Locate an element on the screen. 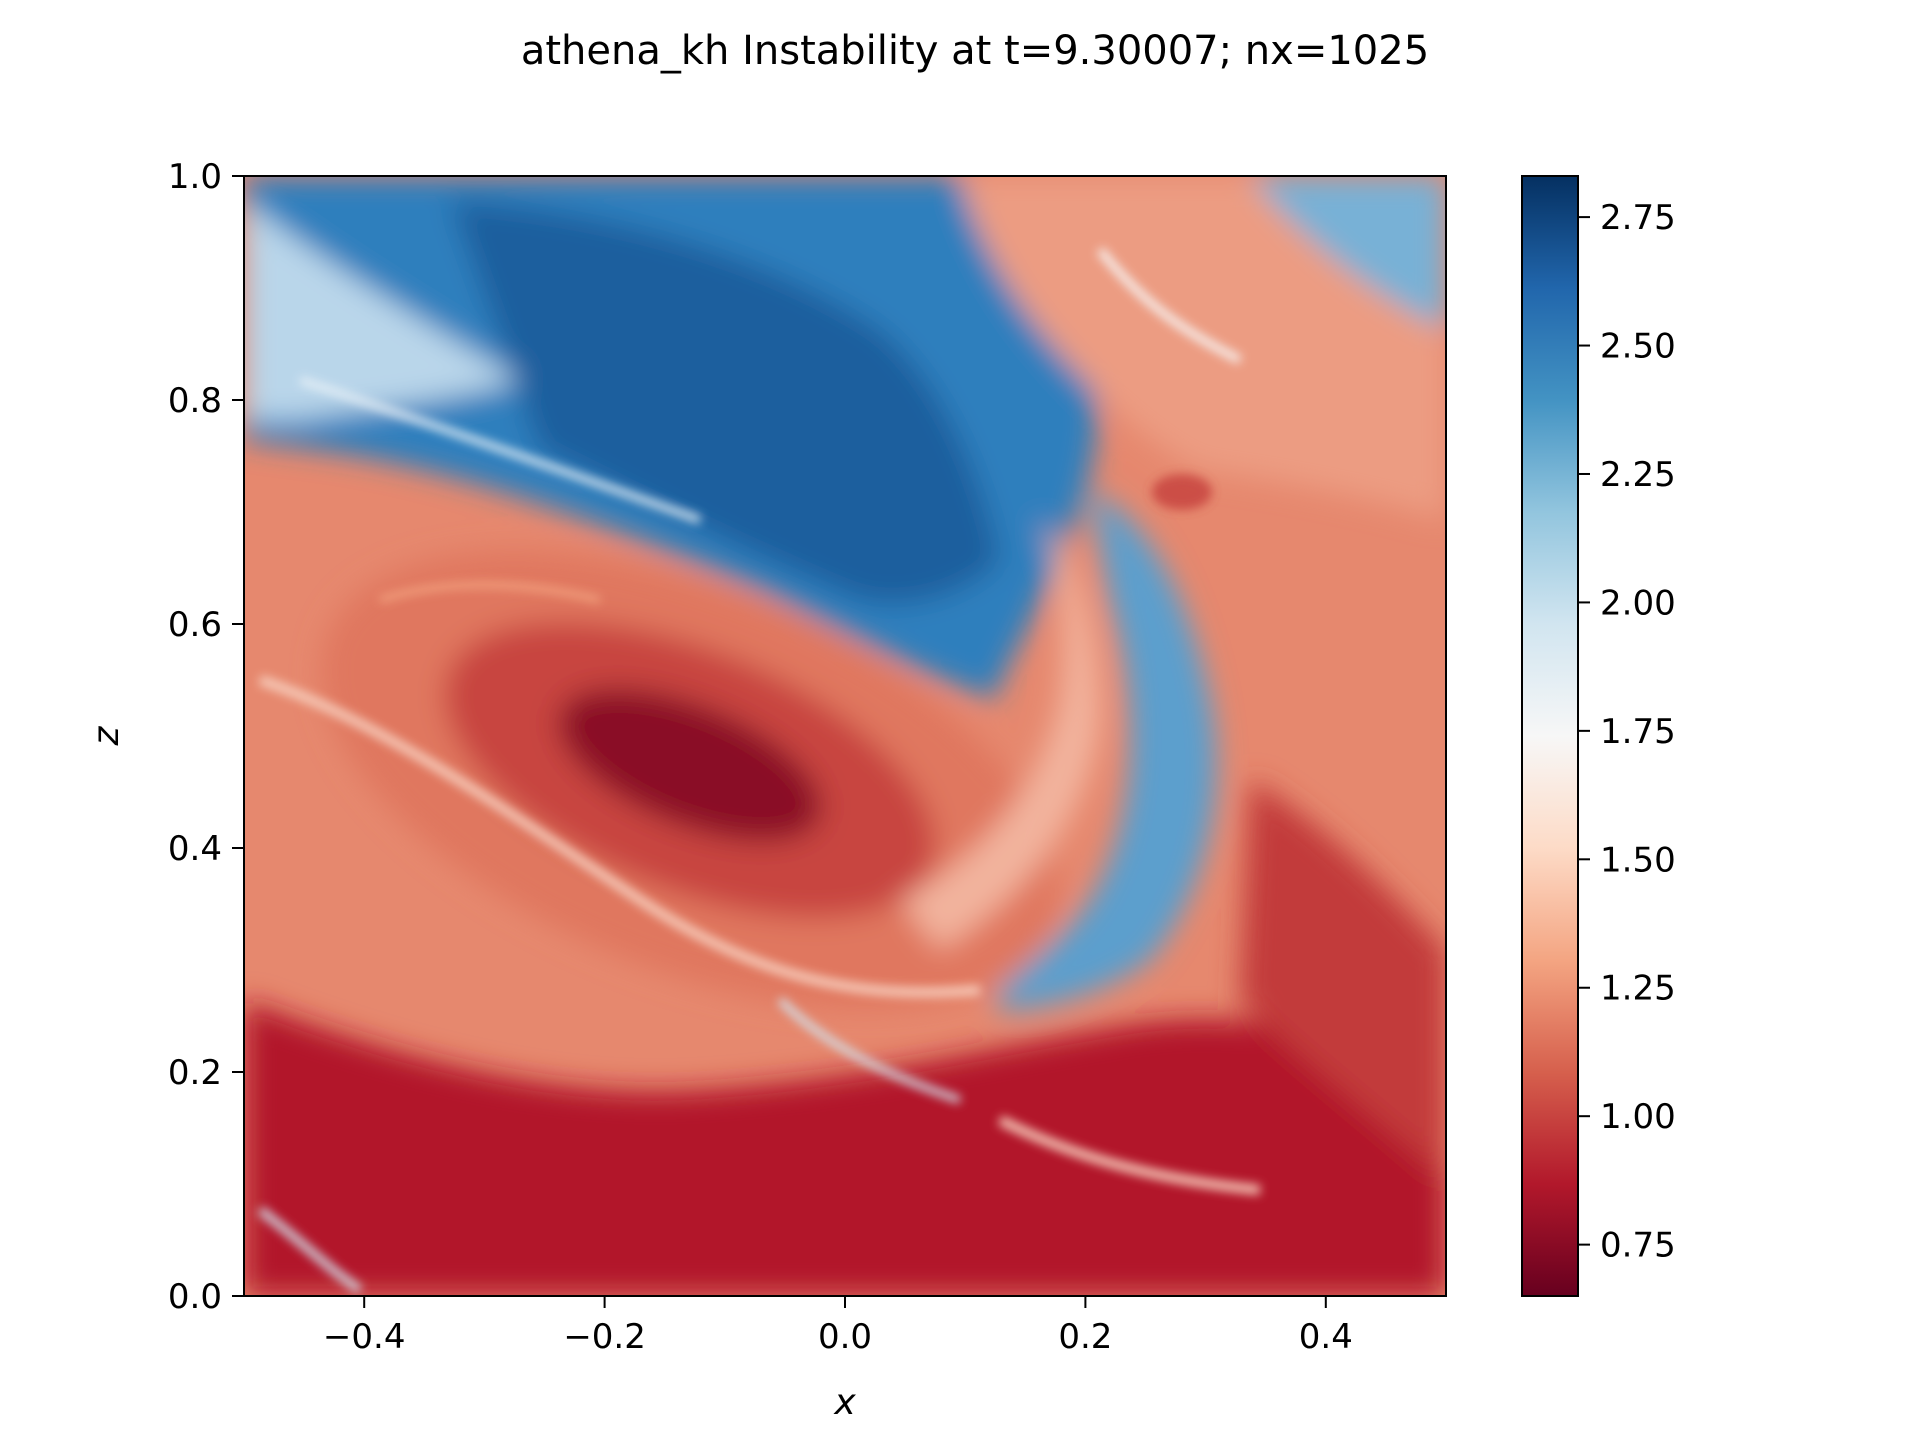  colorbar-tick-label: 2.50 is located at coordinates (1638, 347).